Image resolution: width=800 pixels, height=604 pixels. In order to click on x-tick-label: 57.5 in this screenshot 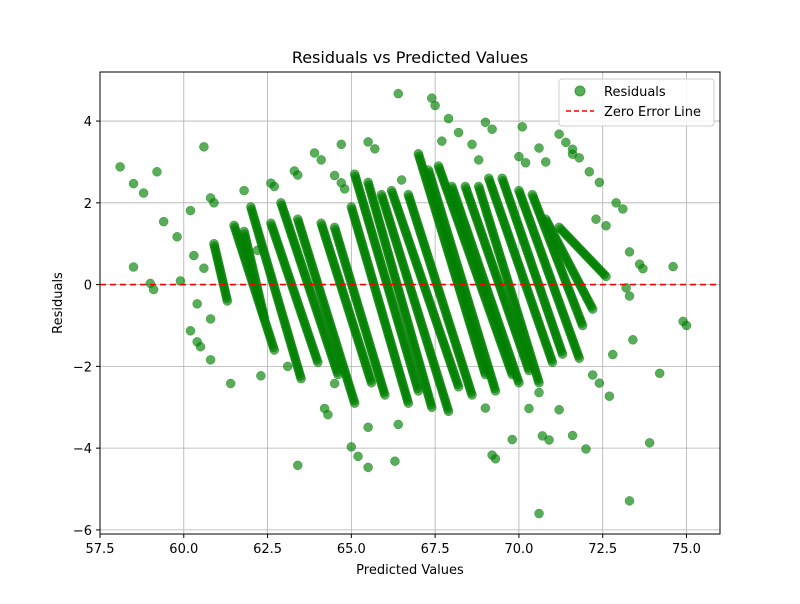, I will do `click(100, 549)`.